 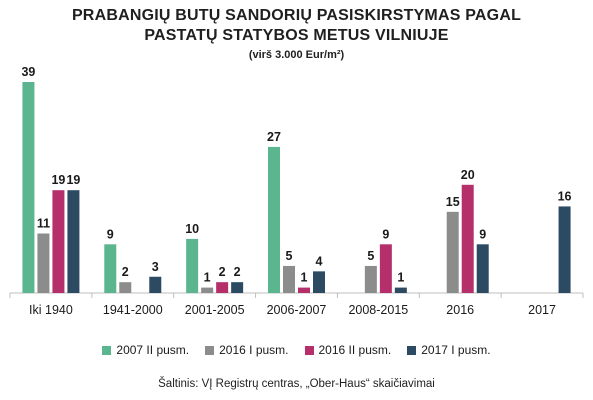 I want to click on data-label: 16, so click(x=565, y=196).